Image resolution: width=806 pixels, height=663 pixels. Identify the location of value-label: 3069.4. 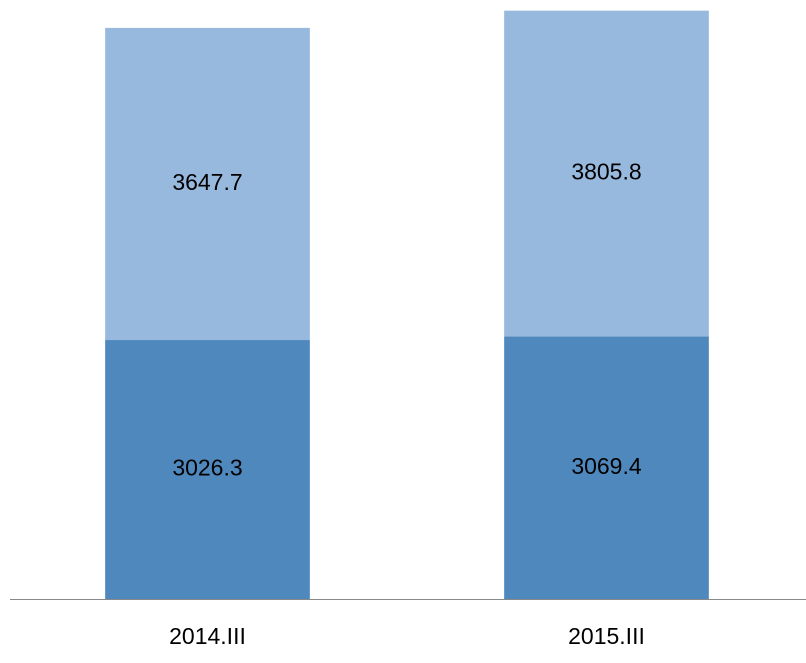
(606, 466).